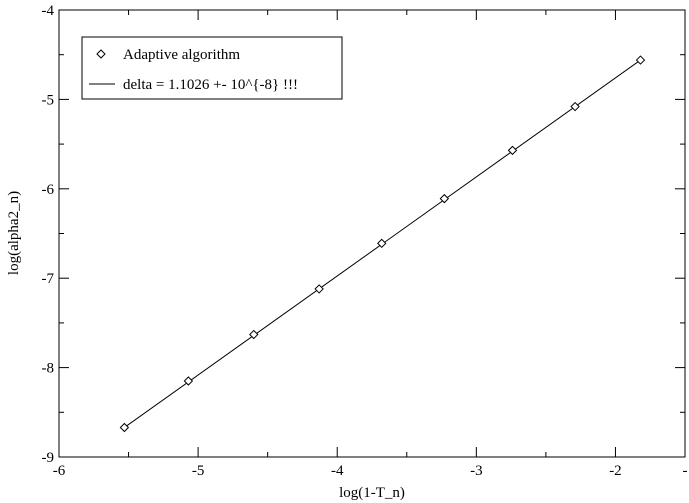  Describe the element at coordinates (48, 279) in the screenshot. I see `y-tick-label: -7` at that location.